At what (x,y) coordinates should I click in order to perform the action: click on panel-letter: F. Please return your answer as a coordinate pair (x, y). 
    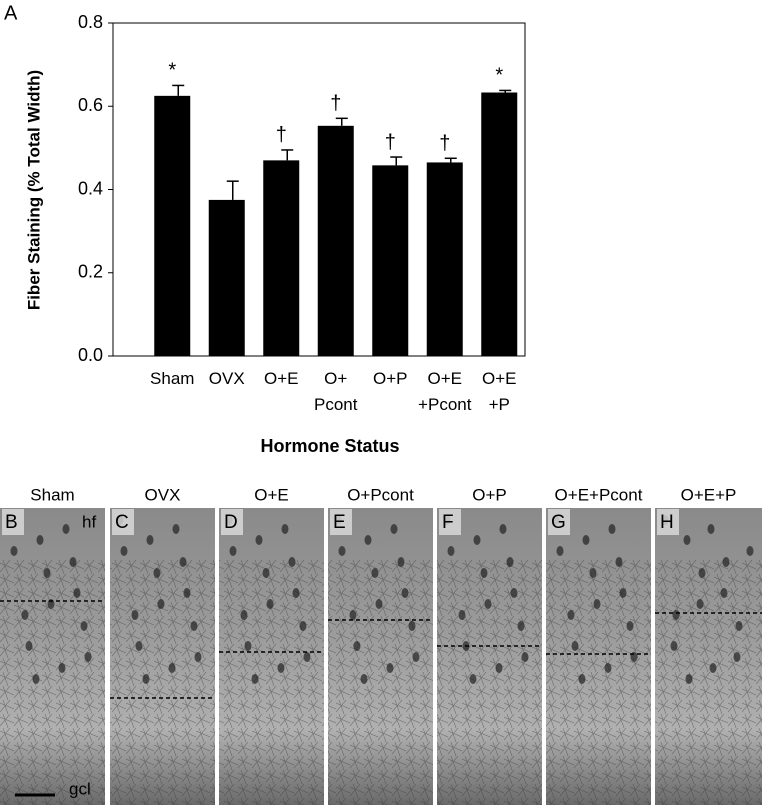
    Looking at the image, I should click on (448, 522).